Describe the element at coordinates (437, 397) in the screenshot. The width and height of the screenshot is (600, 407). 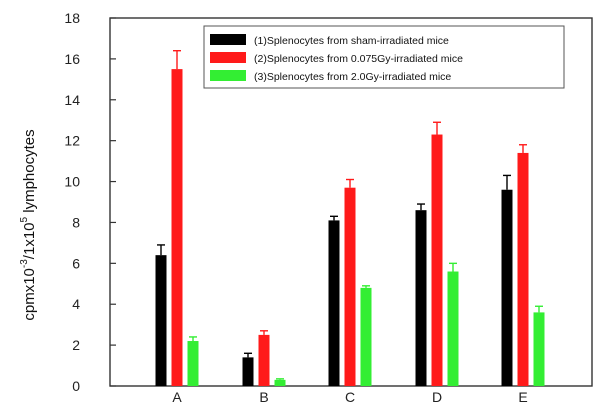
I see `x-tick-label: D` at that location.